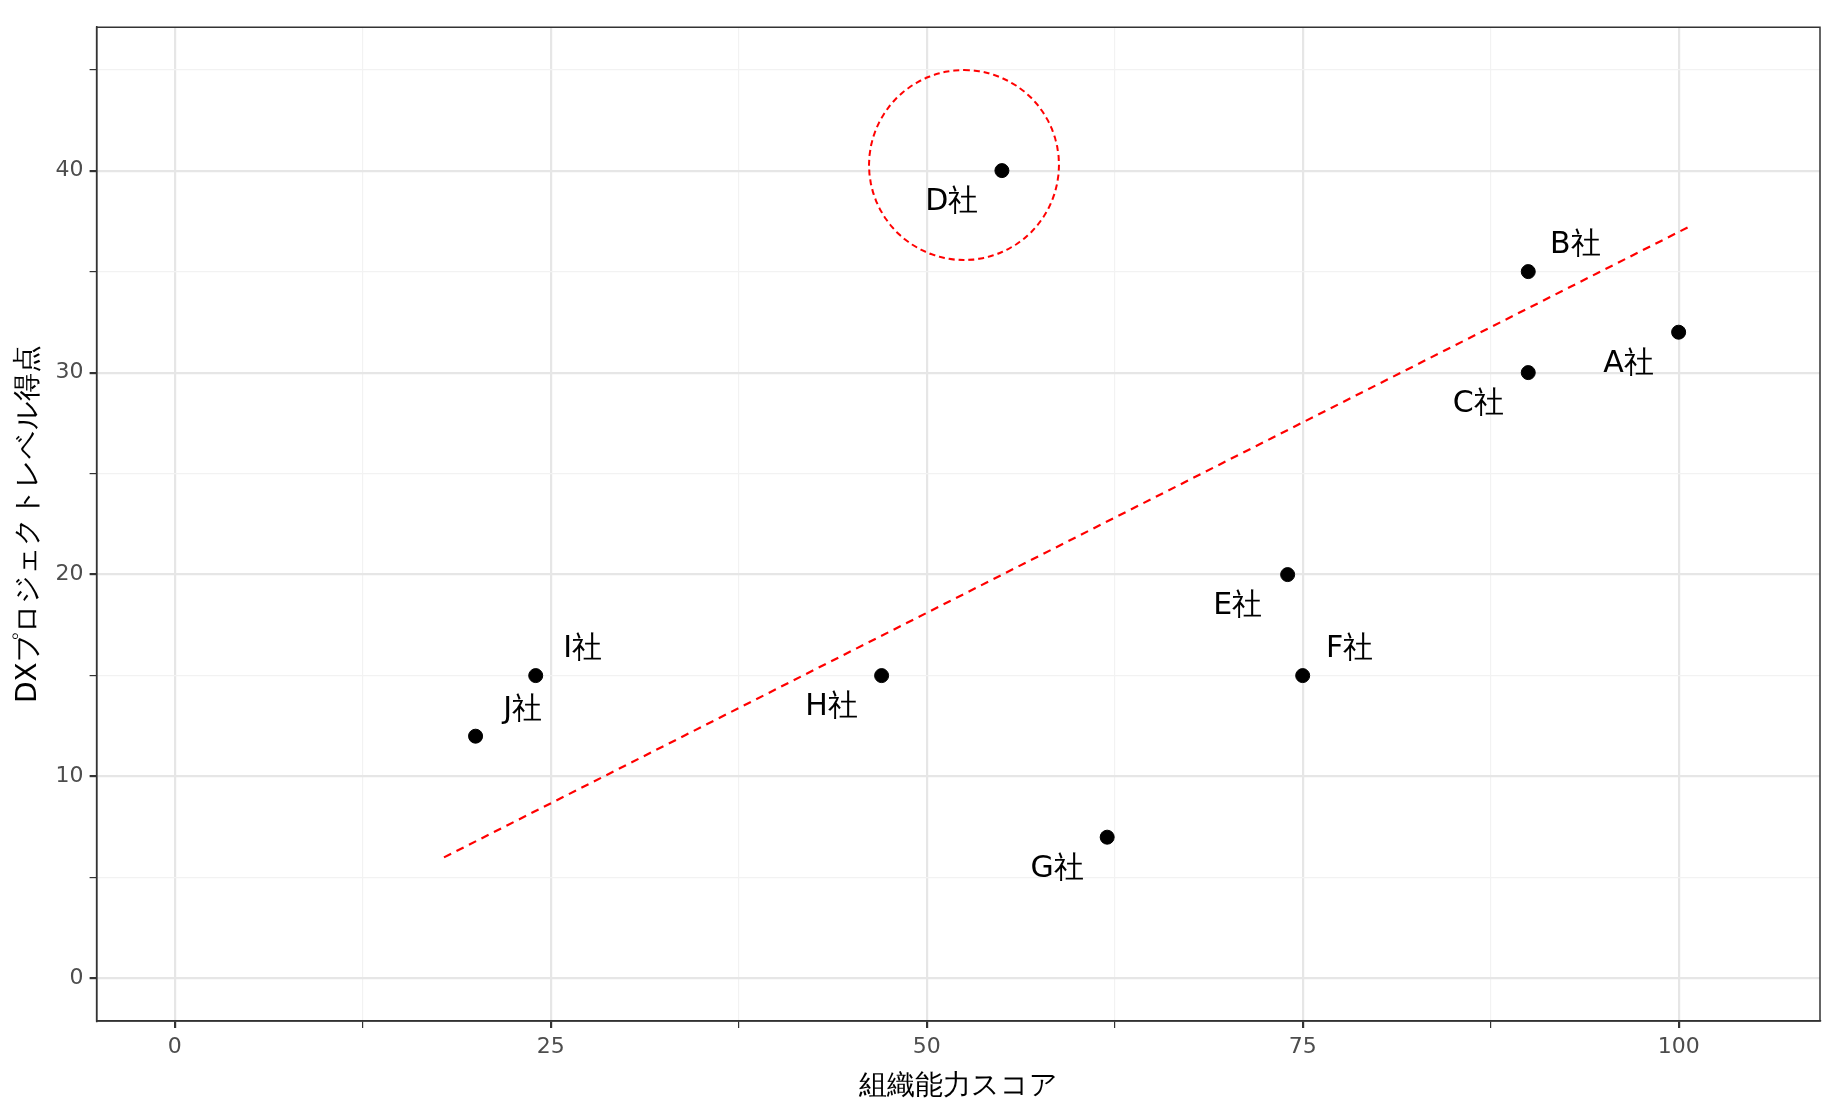  I want to click on x-tick-label: 0, so click(174, 1045).